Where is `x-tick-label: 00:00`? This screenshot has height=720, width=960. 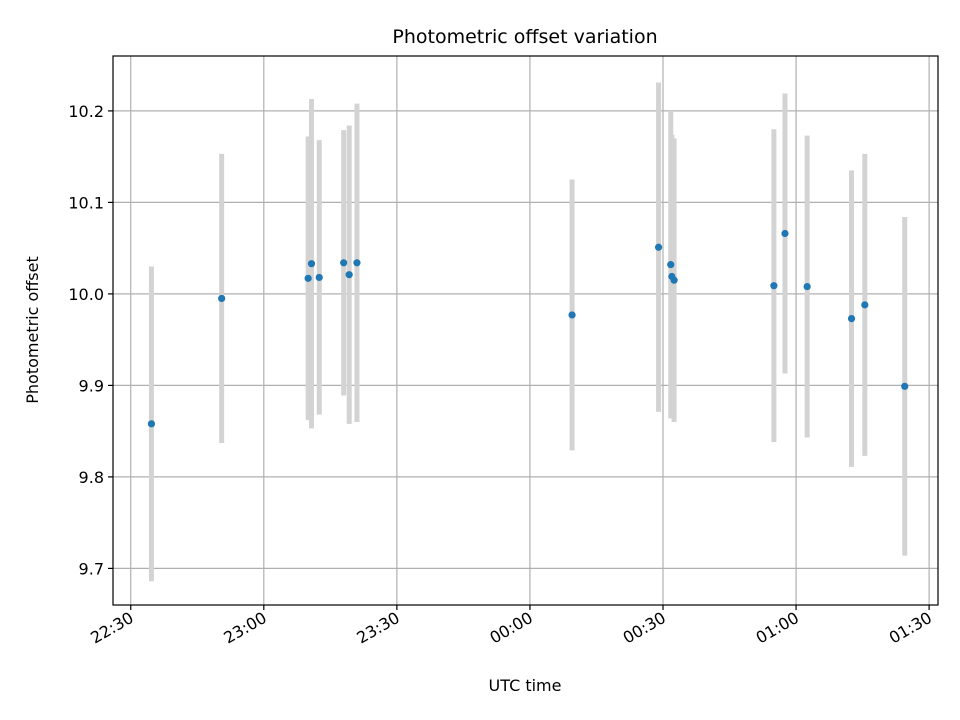 x-tick-label: 00:00 is located at coordinates (511, 628).